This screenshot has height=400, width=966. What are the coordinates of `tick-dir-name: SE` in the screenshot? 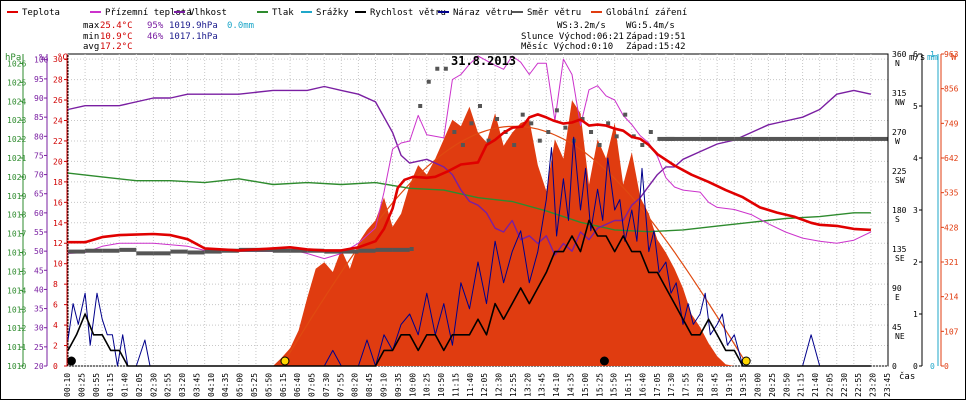 It's located at (900, 258).